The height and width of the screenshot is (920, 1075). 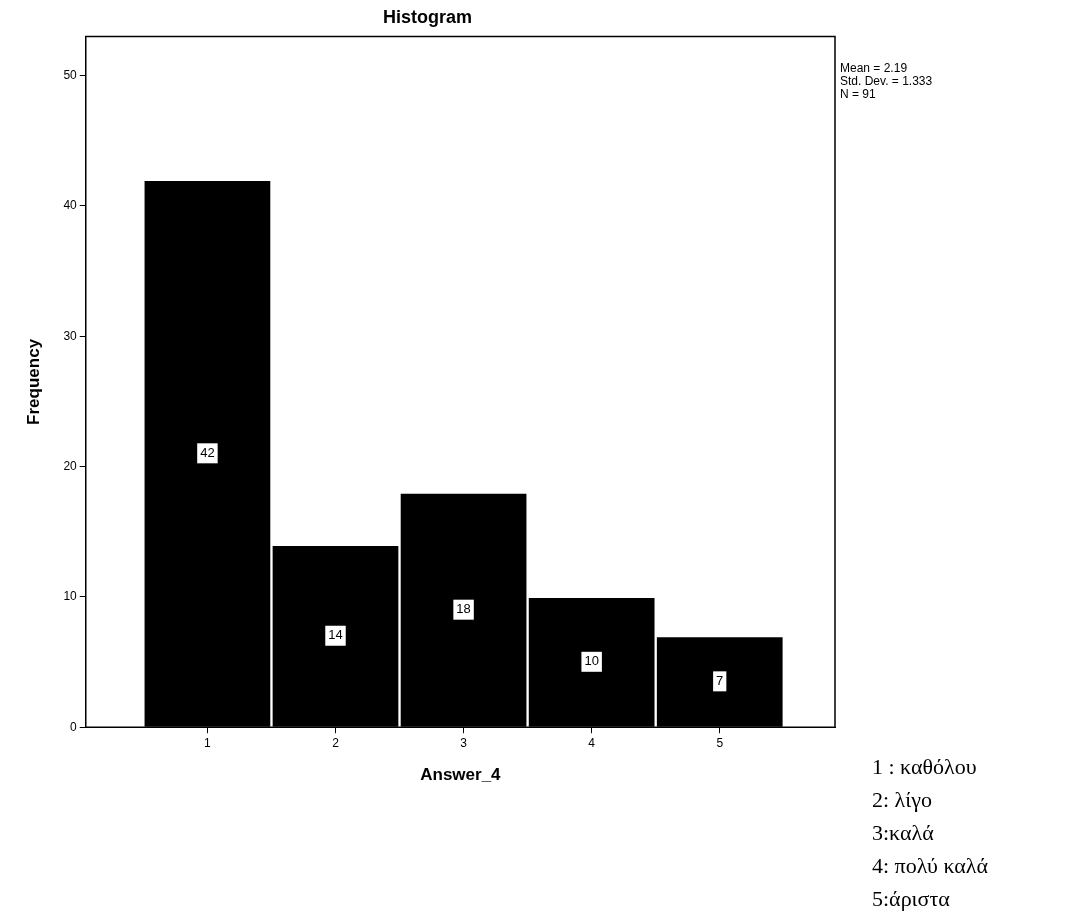 What do you see at coordinates (33, 381) in the screenshot?
I see `y-axis-title: Frequency` at bounding box center [33, 381].